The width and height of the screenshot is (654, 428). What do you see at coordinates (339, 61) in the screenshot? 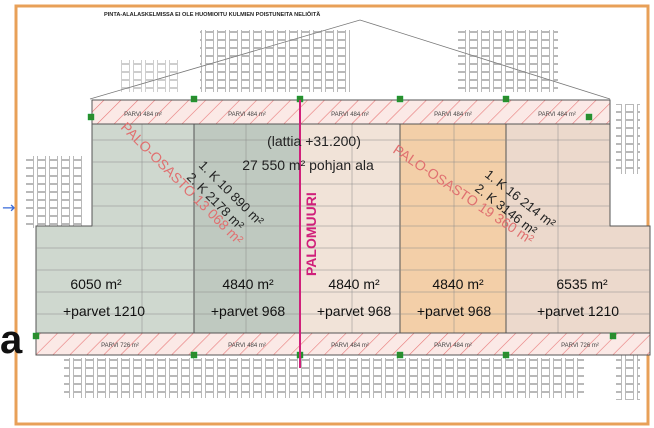
I see `top-dock-racks` at bounding box center [339, 61].